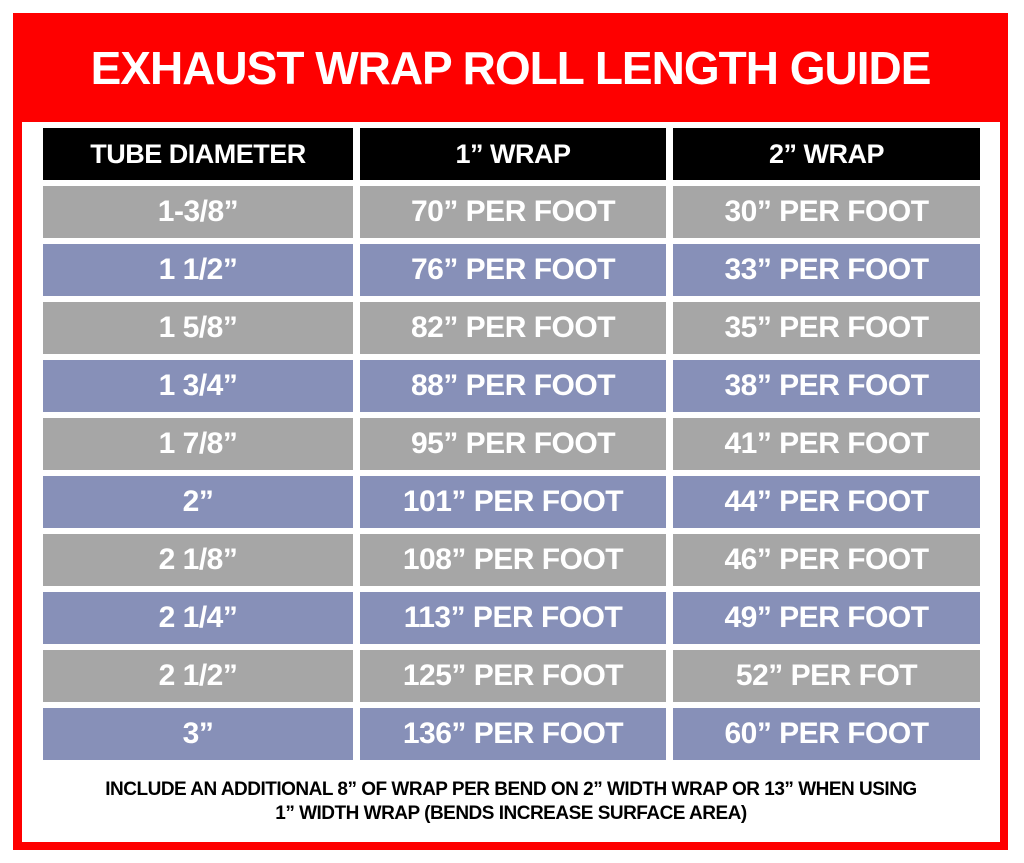  I want to click on table-cell-two-inch-wrap: 33” PER FOOT, so click(826, 270).